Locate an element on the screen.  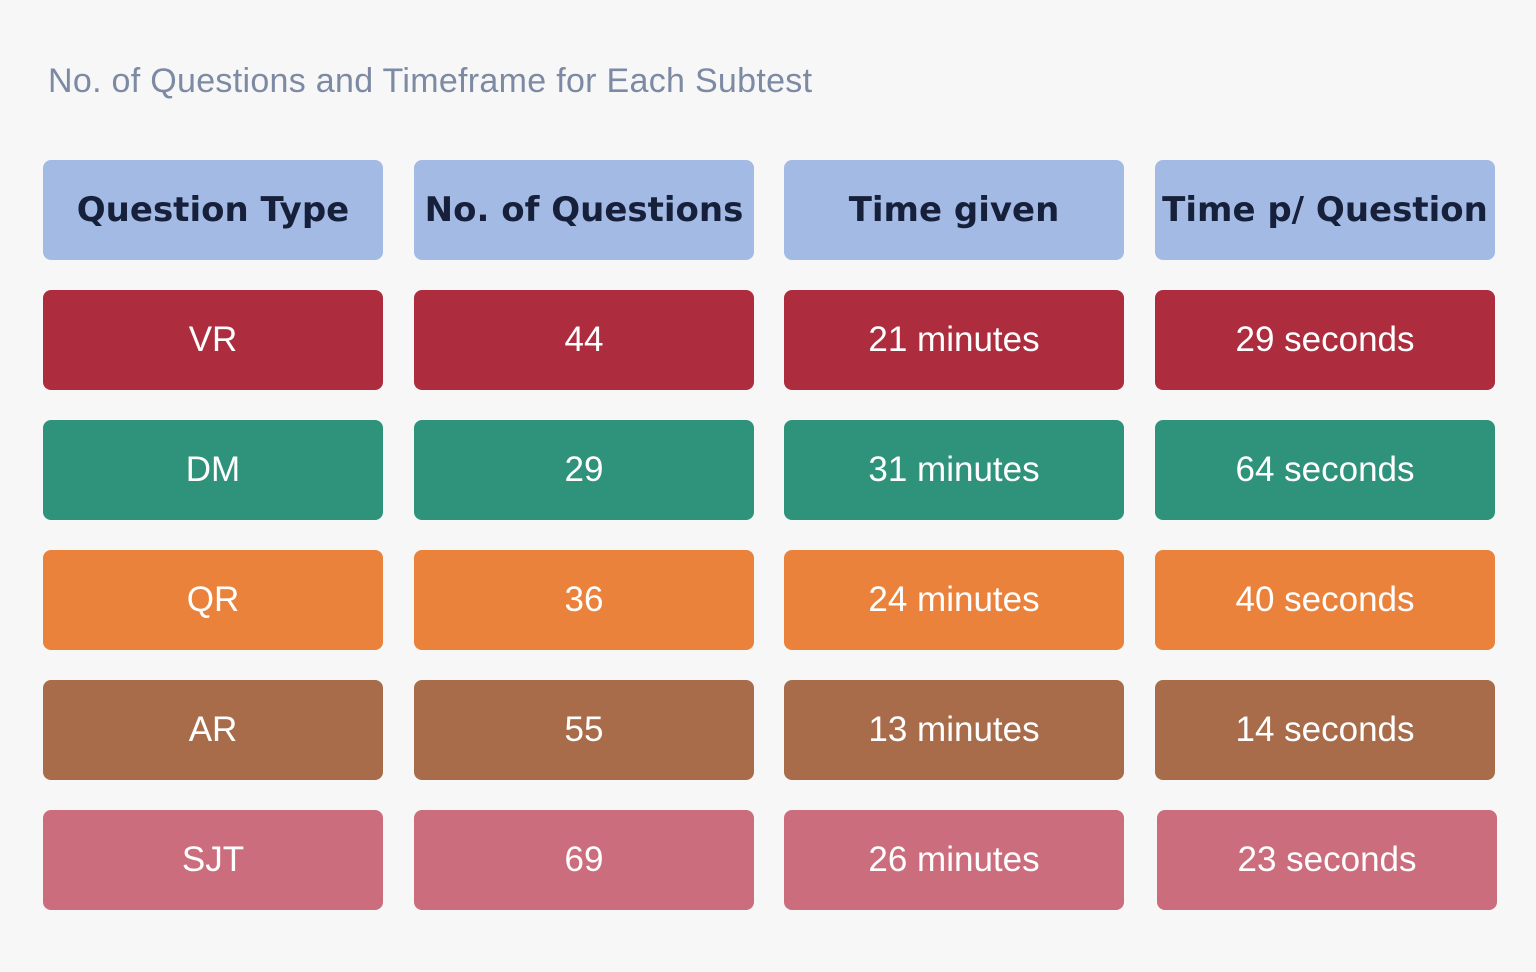
table-cell: 44 is located at coordinates (584, 340).